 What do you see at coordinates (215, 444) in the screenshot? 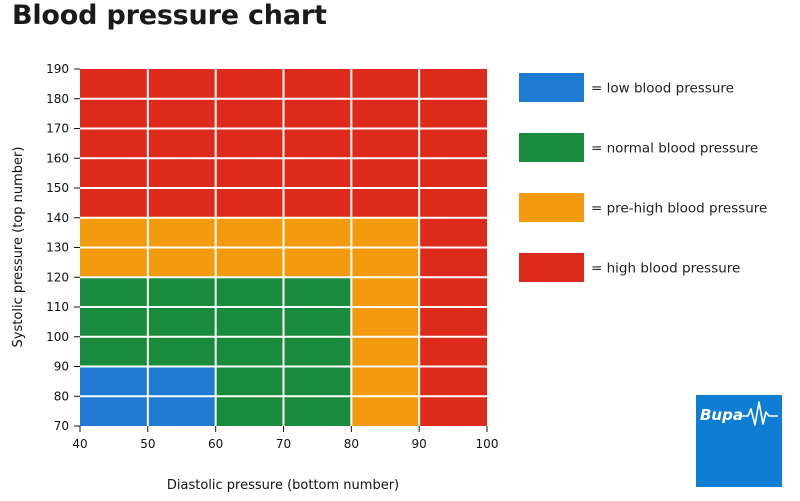
I see `x-tick-label: 60` at bounding box center [215, 444].